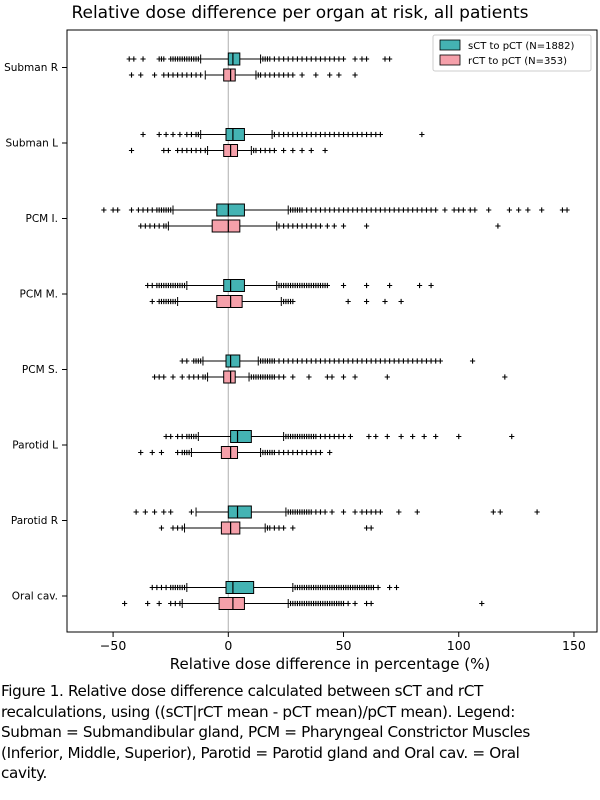 Image resolution: width=600 pixels, height=800 pixels. I want to click on x-axis: −50 0 50 100 150, so click(343, 642).